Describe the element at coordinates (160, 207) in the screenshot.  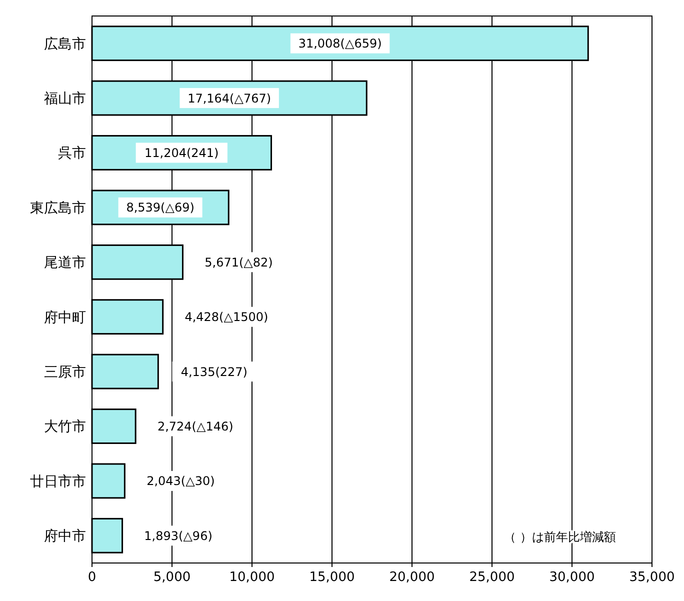
I see `data-label: 8,539(△69)` at that location.